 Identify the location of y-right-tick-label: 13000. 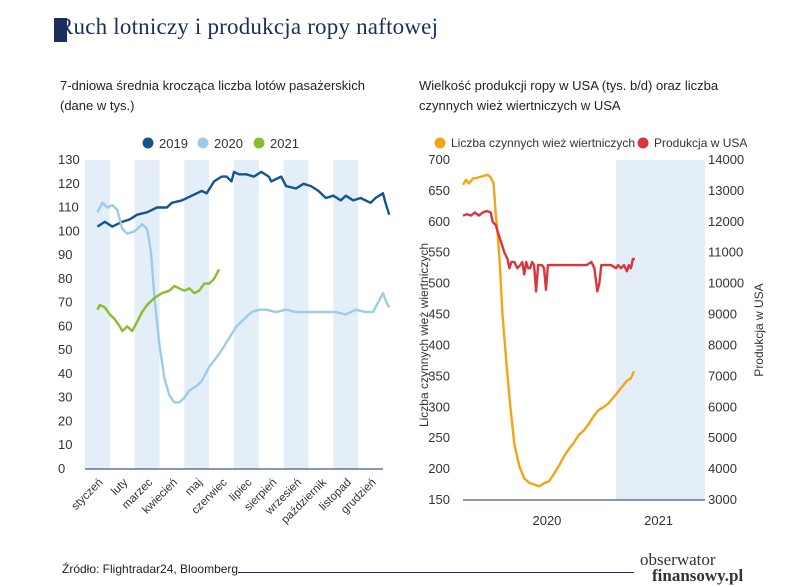
(726, 190).